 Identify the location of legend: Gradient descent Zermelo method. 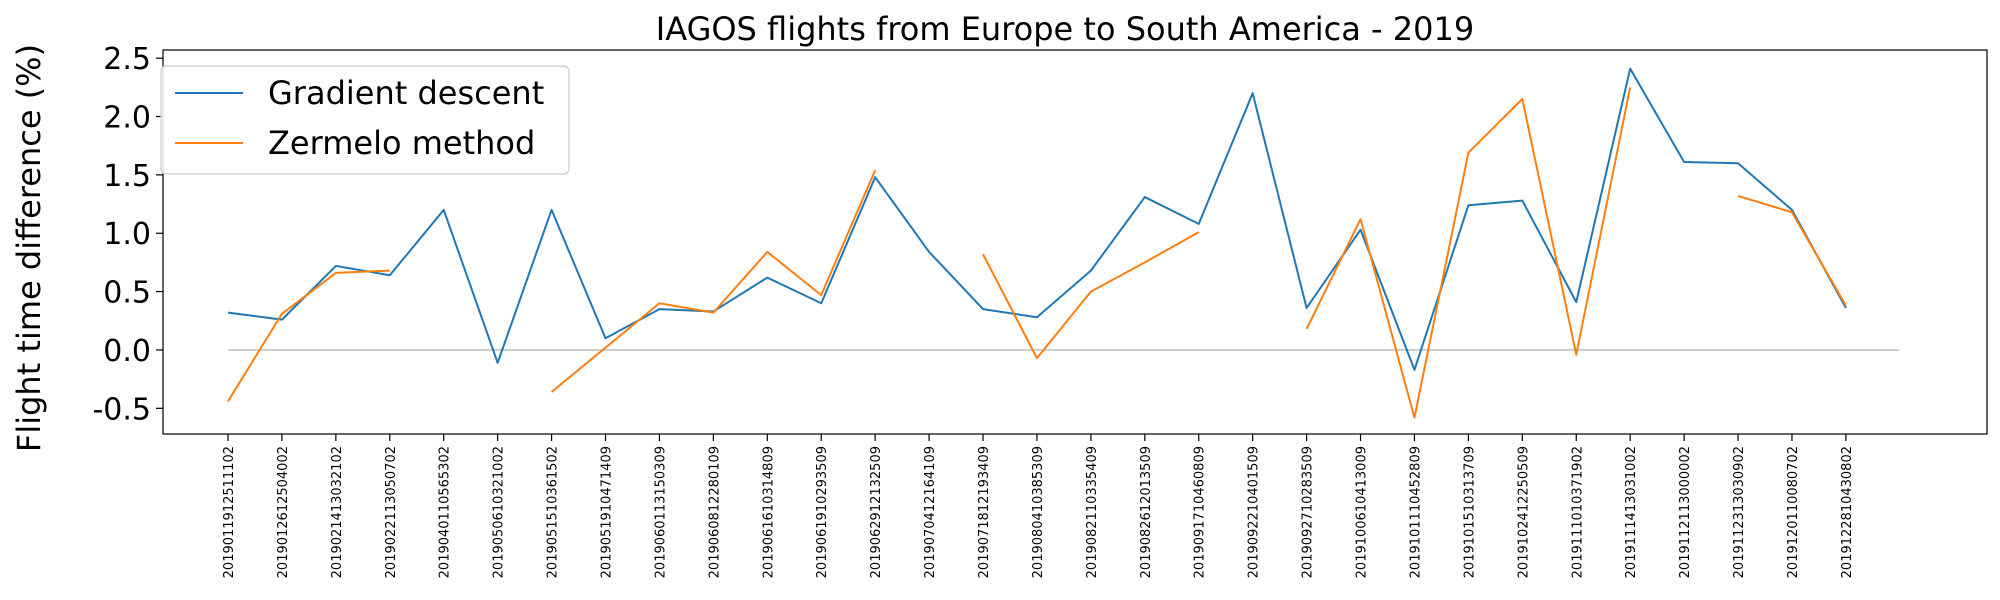
(365, 120).